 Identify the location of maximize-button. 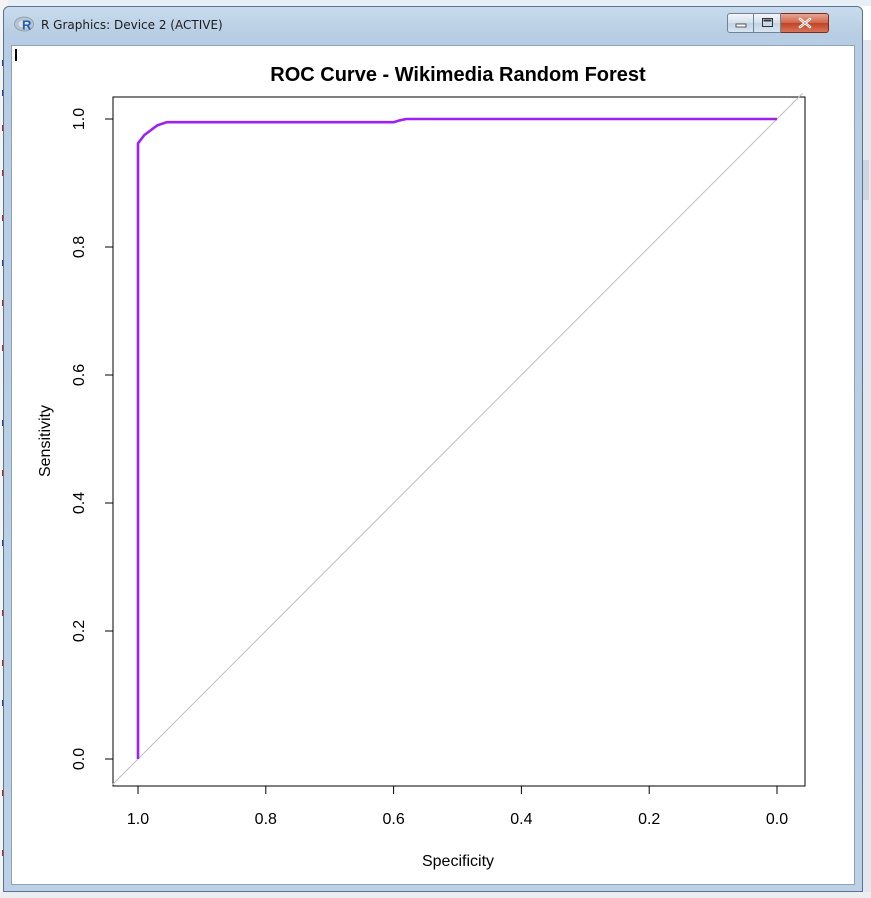
(767, 23).